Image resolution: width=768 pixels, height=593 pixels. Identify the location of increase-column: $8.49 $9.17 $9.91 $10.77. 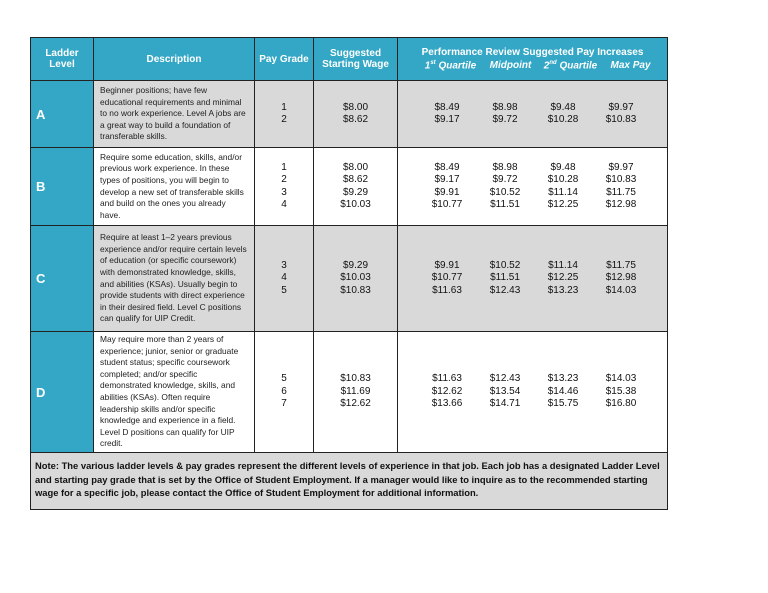
(447, 187).